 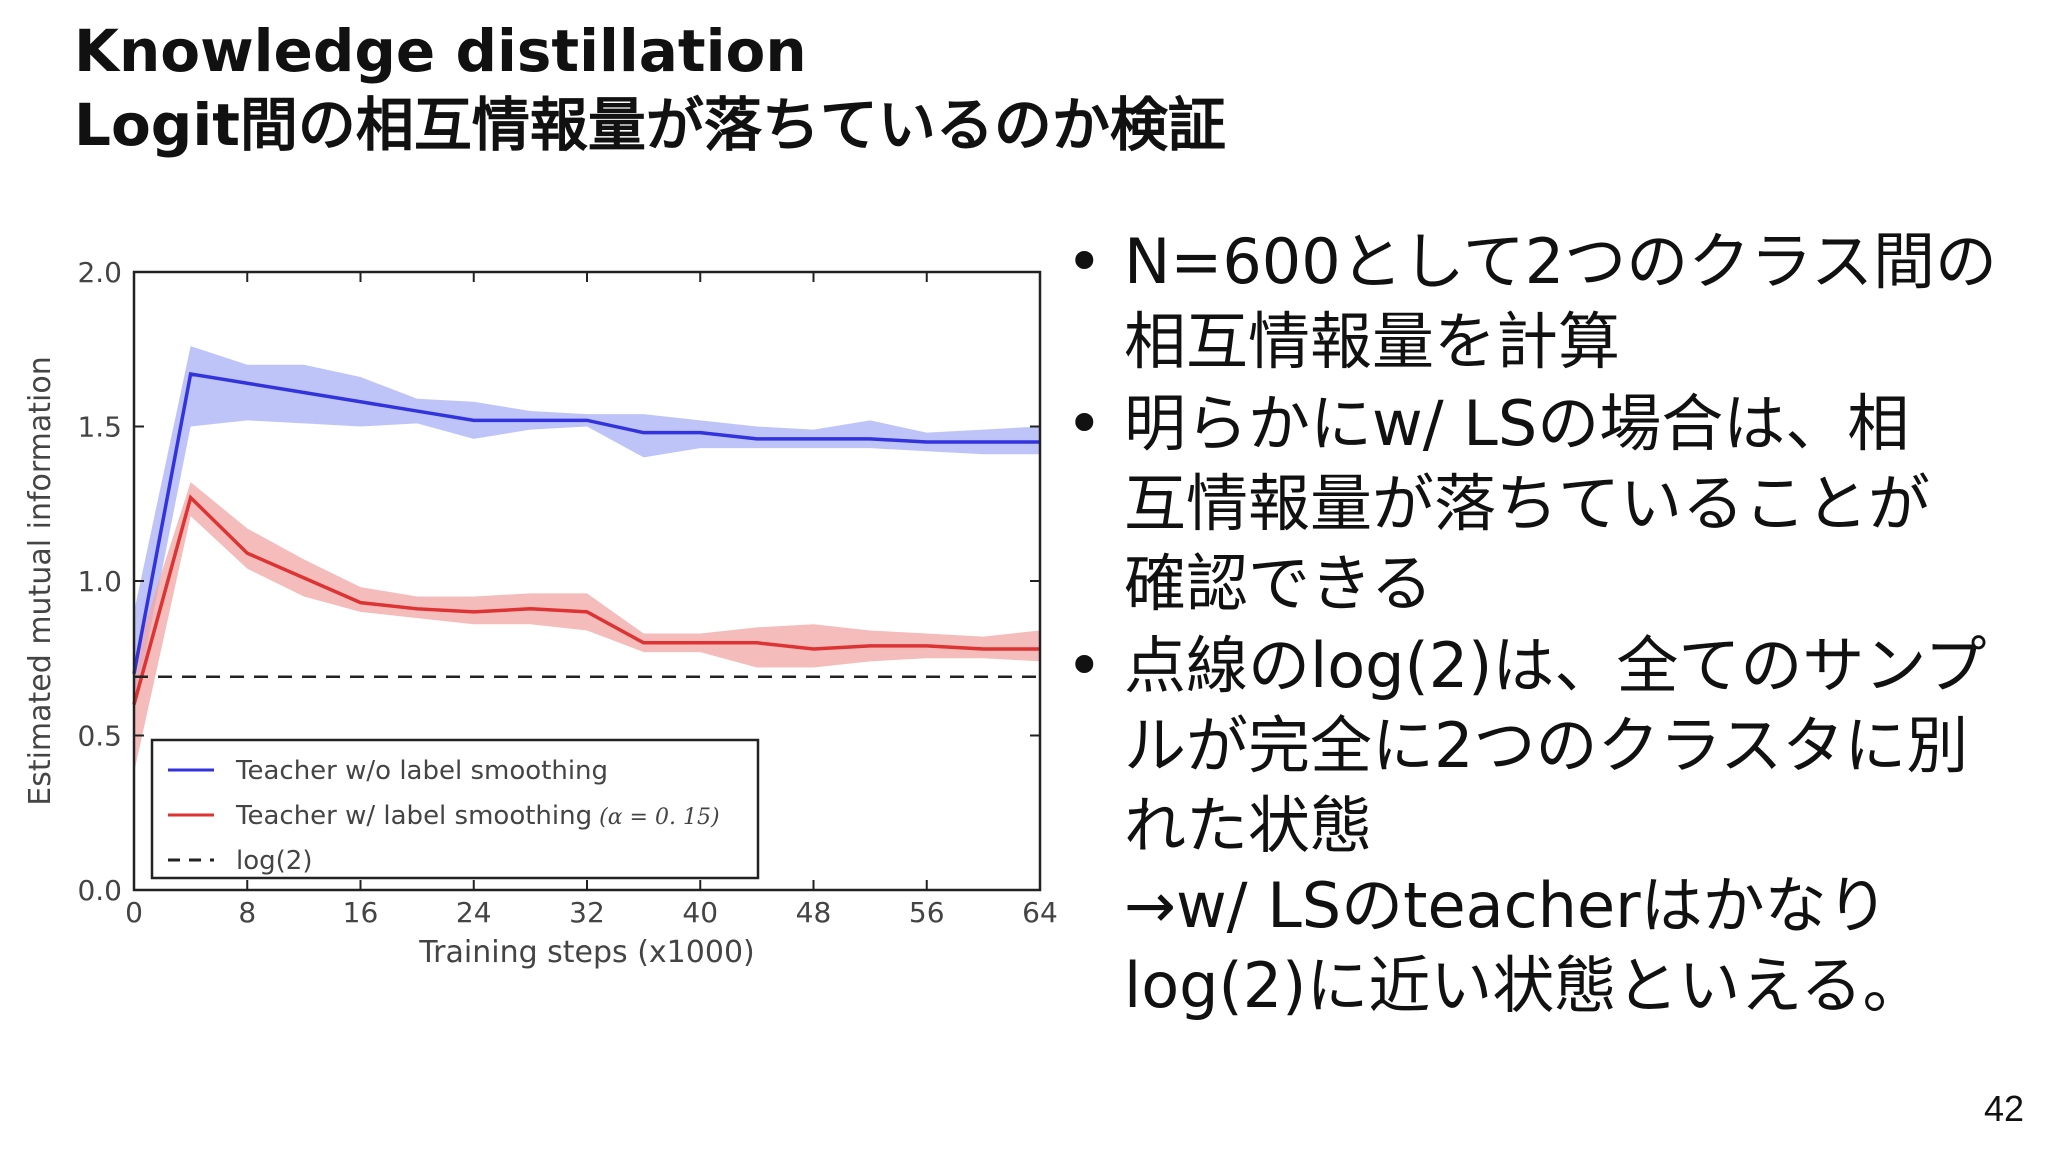 What do you see at coordinates (1546, 745) in the screenshot?
I see `bullet-line: ルが完全に2つのクラスタに別` at bounding box center [1546, 745].